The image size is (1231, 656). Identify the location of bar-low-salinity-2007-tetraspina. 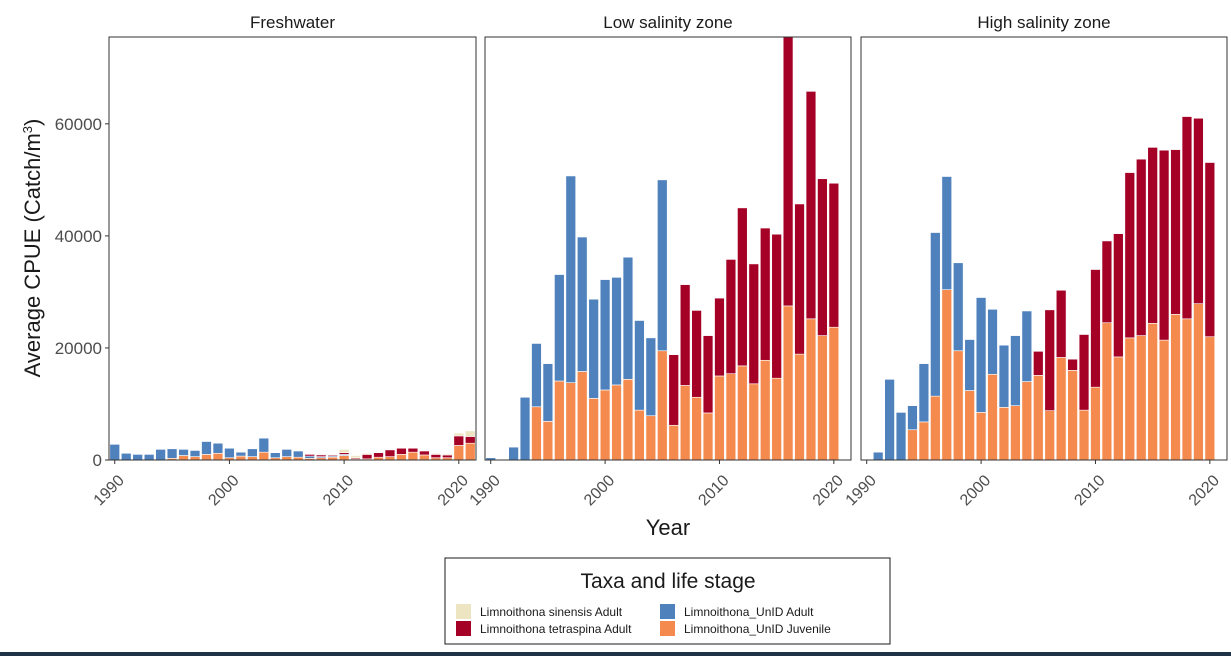
(685, 335).